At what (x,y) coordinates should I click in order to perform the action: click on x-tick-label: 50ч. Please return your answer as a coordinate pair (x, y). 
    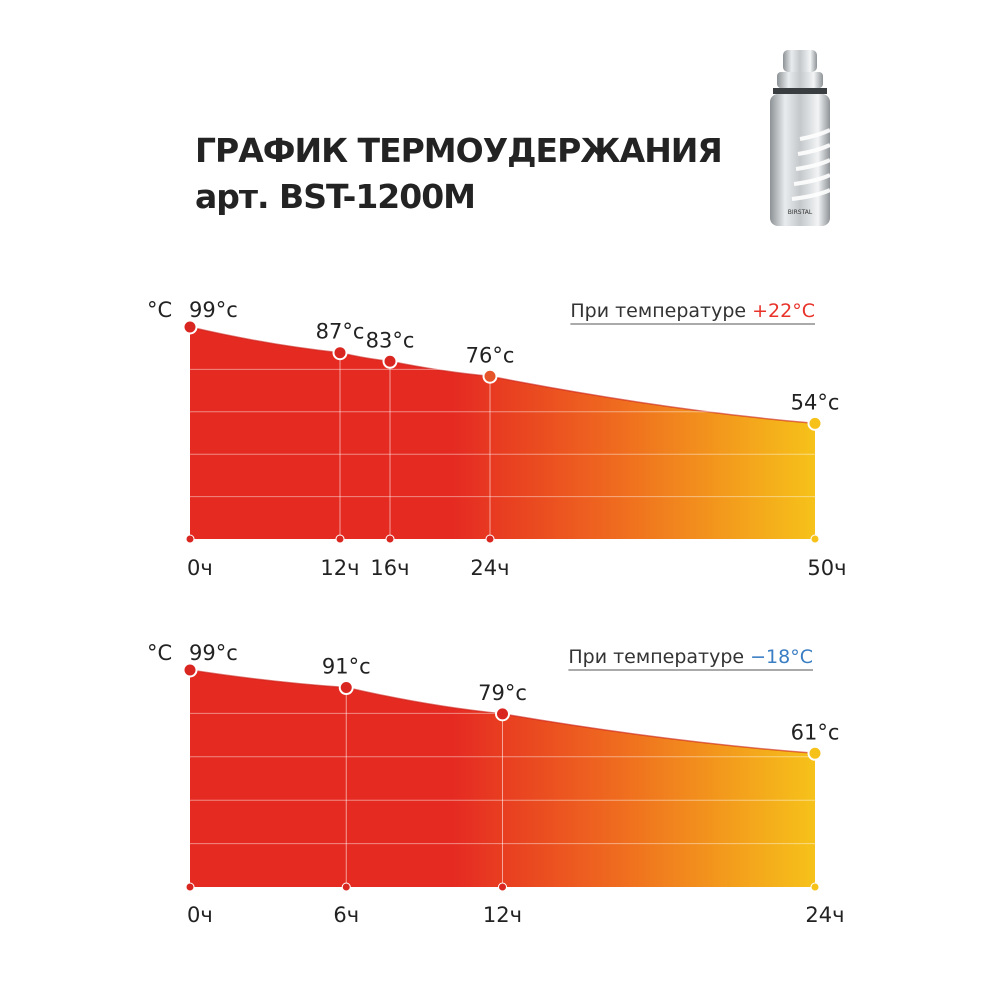
    Looking at the image, I should click on (826, 568).